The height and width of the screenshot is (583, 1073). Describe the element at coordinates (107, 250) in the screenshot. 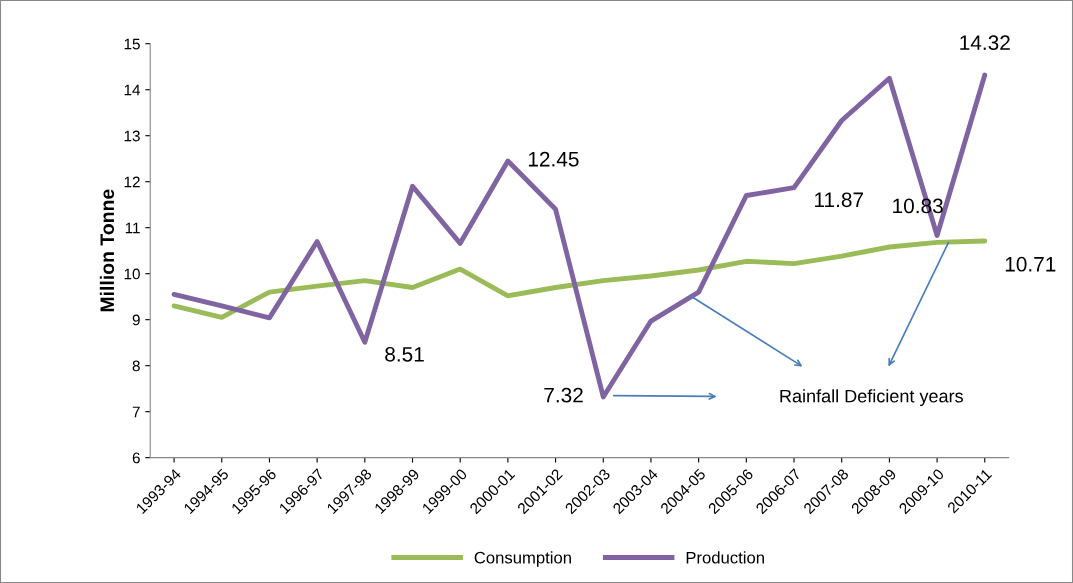

I see `y-axis-title: Million Tonne` at that location.